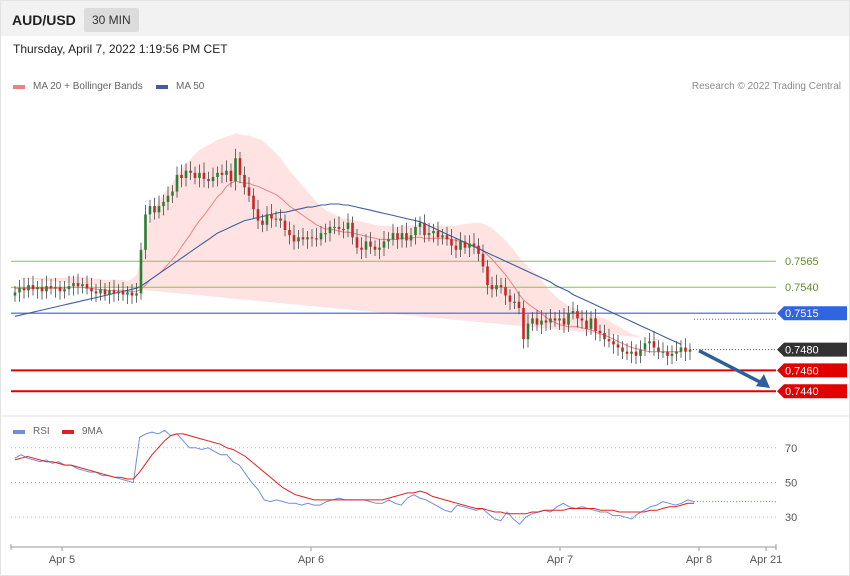 The image size is (850, 576). What do you see at coordinates (31, 431) in the screenshot?
I see `legend-rsi: RSI` at bounding box center [31, 431].